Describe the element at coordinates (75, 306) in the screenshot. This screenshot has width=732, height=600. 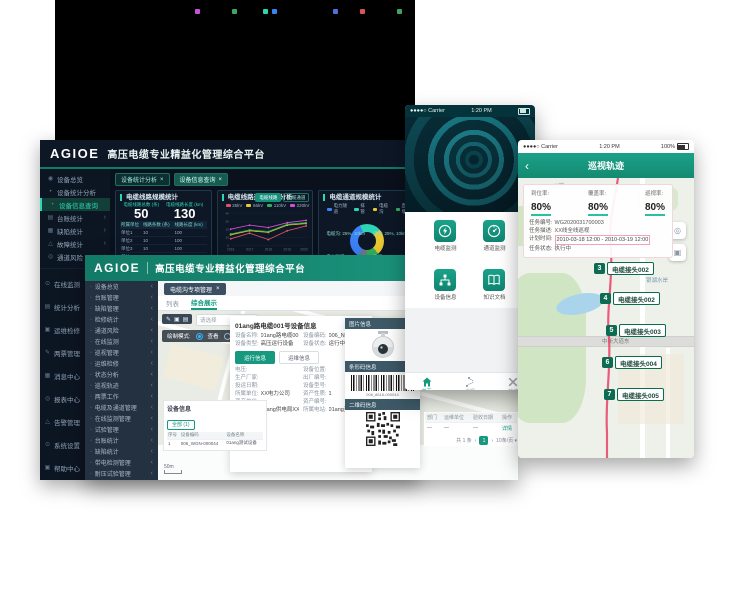
I see `sidebar-item: ▤ 统计分析` at that location.